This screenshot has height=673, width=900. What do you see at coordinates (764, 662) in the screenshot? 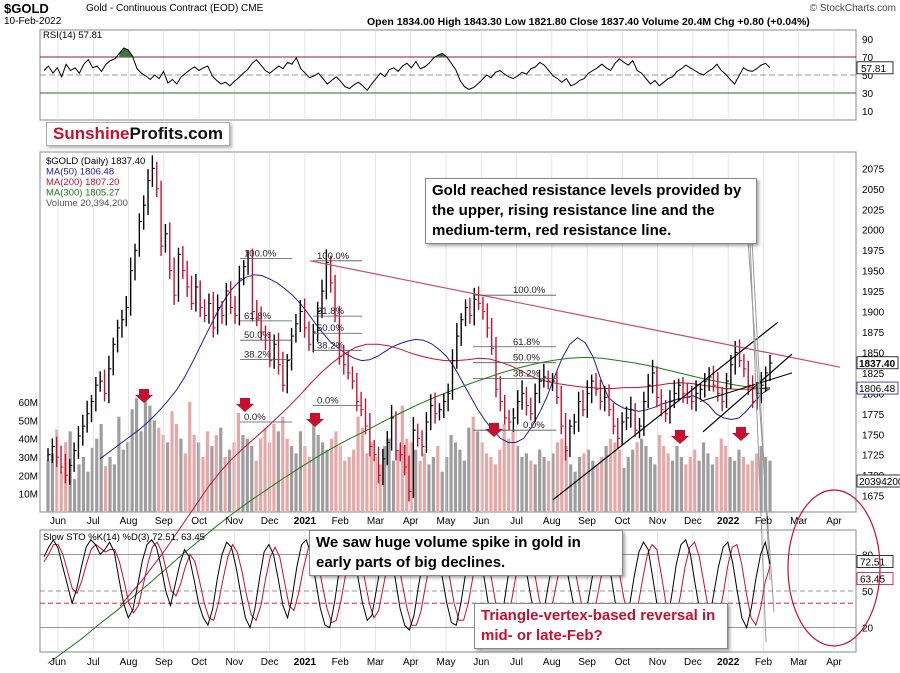
I see `month-tick-label-sto: Feb` at bounding box center [764, 662].